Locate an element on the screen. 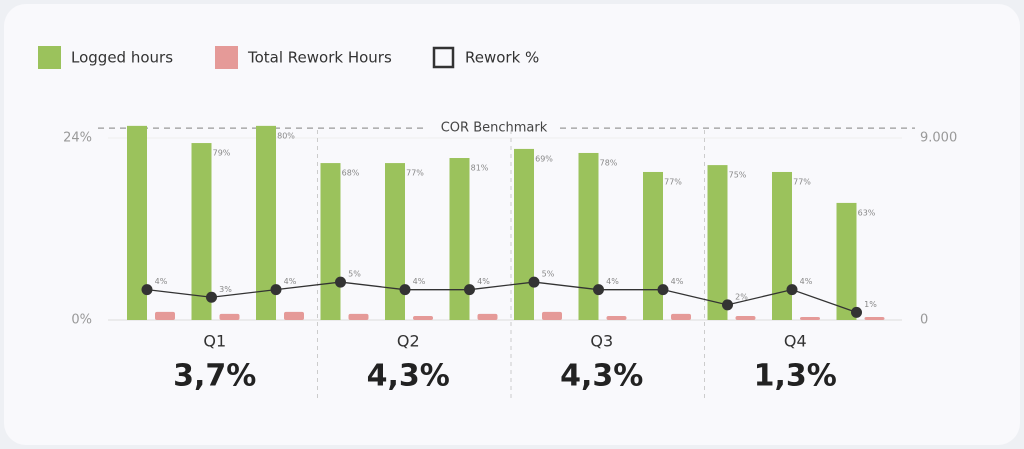 Image resolution: width=1024 pixels, height=449 pixels. bar-label: 75% is located at coordinates (738, 175).